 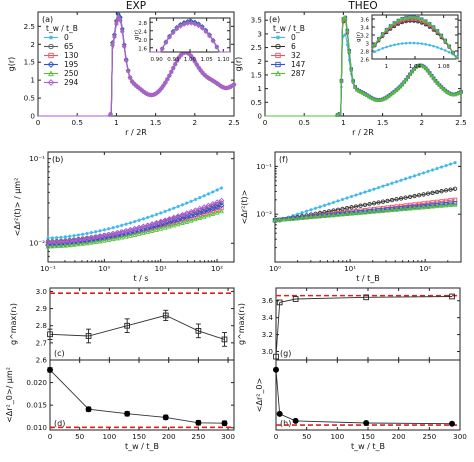 What do you see at coordinates (169, 436) in the screenshot?
I see `x-tick-label: 200` at bounding box center [169, 436].